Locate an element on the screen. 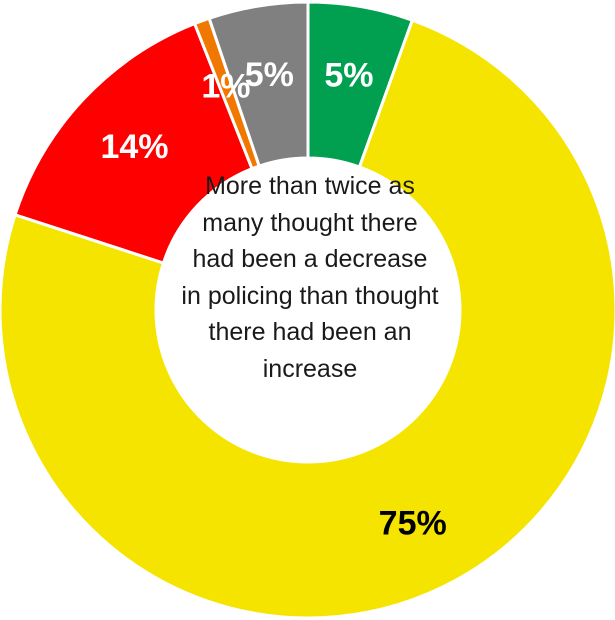 The width and height of the screenshot is (615, 620). segment-data-label: 14% is located at coordinates (134, 147).